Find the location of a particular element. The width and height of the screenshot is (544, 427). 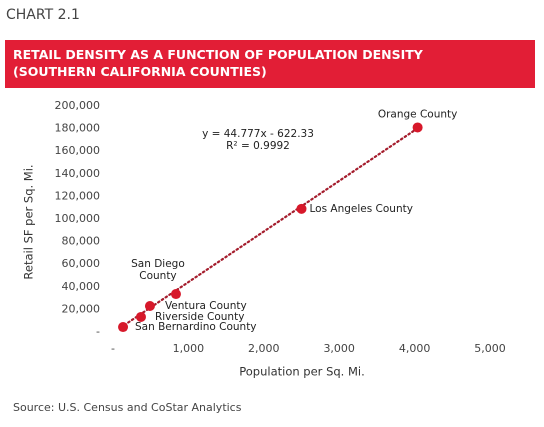

title-banner is located at coordinates (270, 64).